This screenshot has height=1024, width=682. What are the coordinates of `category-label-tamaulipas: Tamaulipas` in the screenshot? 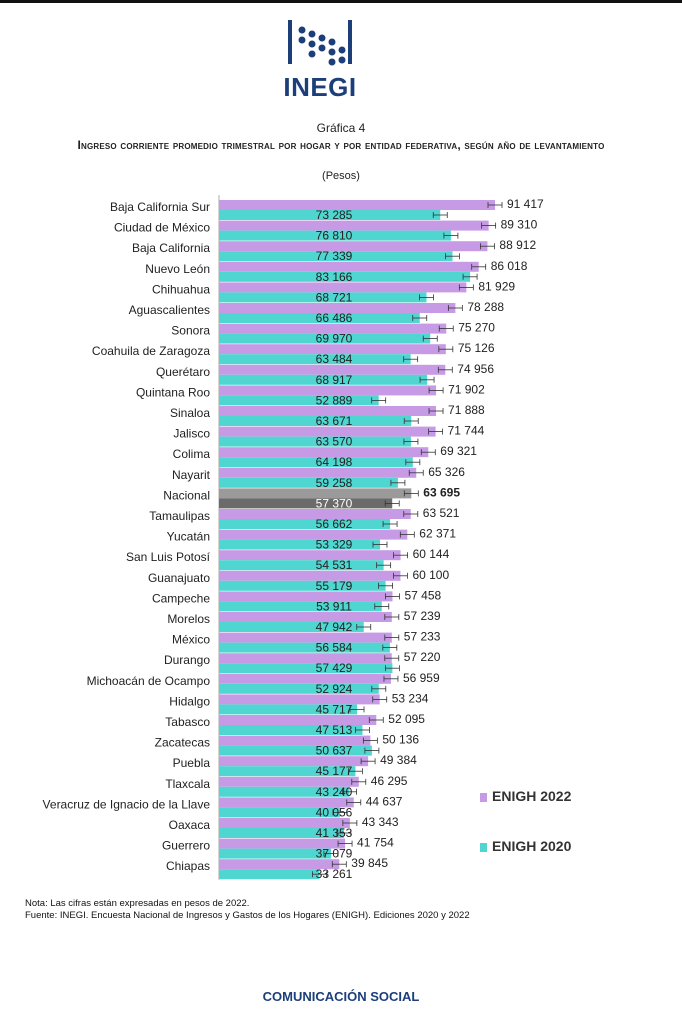 It's located at (179, 516).